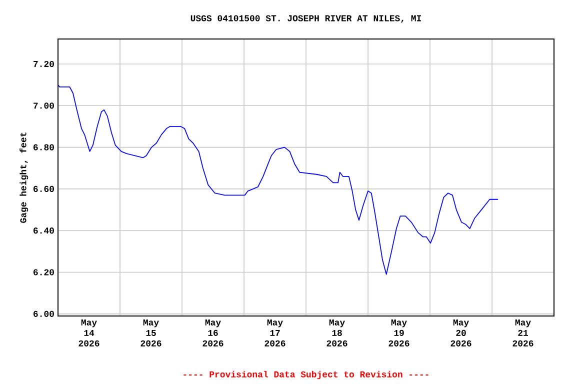 The image size is (576, 384). What do you see at coordinates (44, 189) in the screenshot?
I see `y-tick-label: 6.60` at bounding box center [44, 189].